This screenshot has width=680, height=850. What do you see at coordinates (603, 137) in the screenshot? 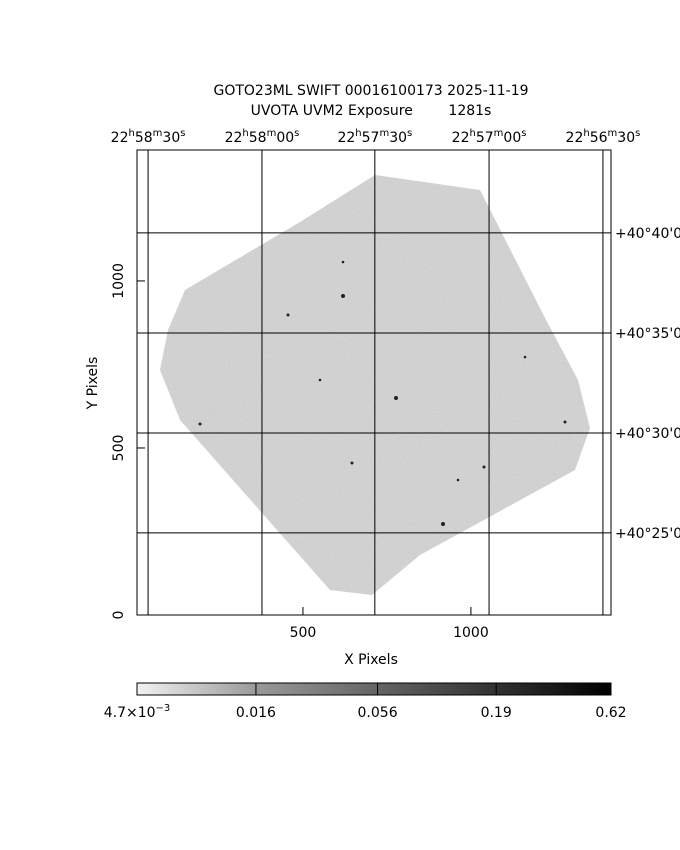
I see `ra-tick-label: 22h56m30s` at bounding box center [603, 137].